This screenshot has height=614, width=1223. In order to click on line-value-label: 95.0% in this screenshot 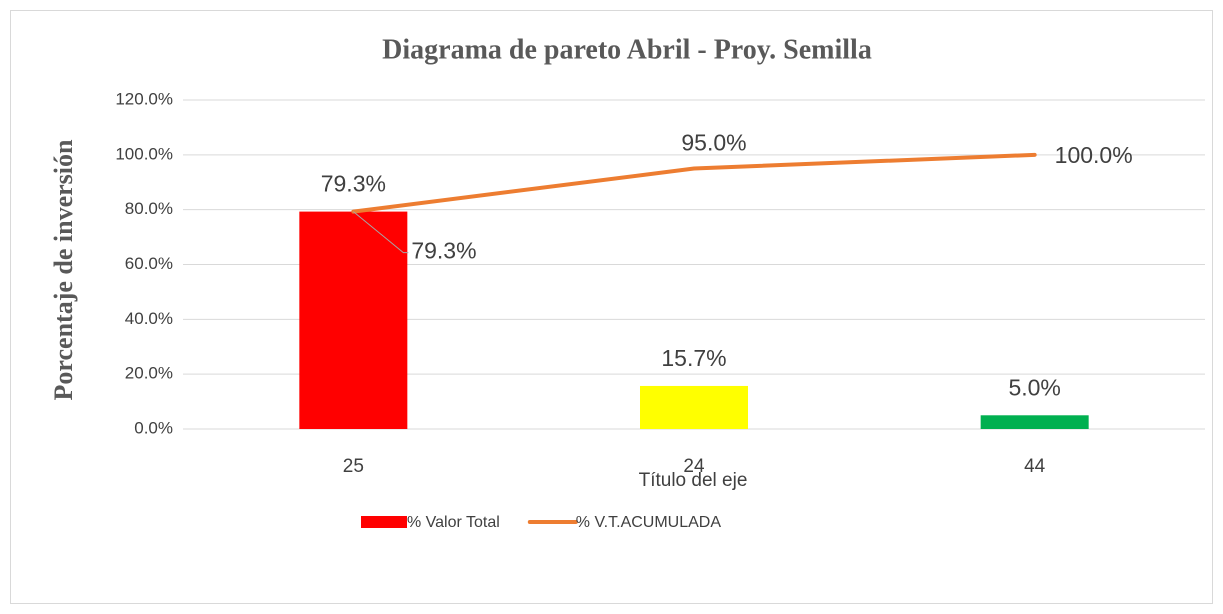, I will do `click(713, 143)`.